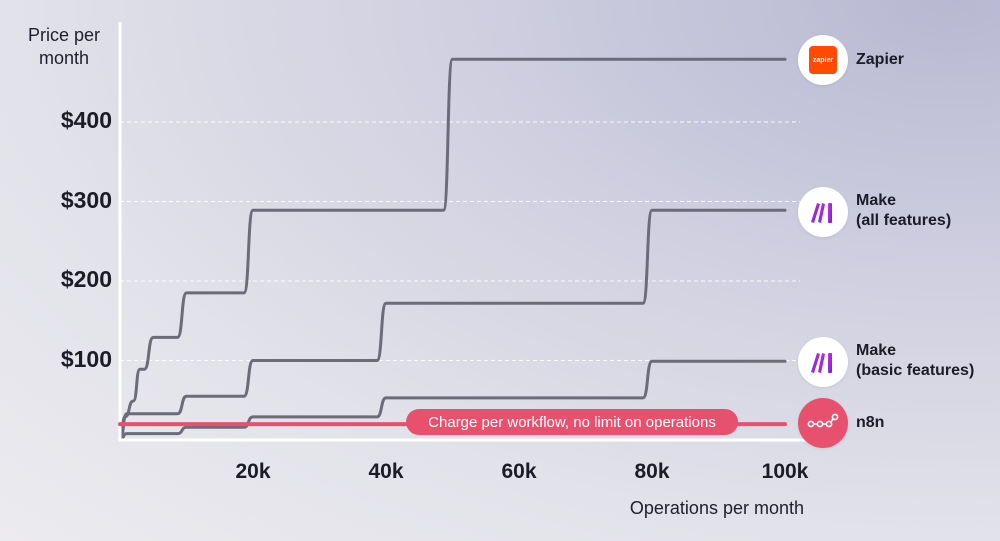 The width and height of the screenshot is (1000, 541). I want to click on zapier-label-text: Zapier, so click(880, 59).